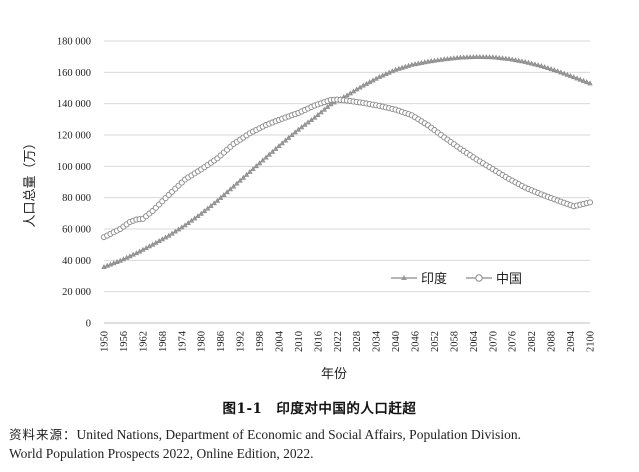 This screenshot has height=472, width=639. I want to click on x-tick-label: 1992, so click(241, 341).